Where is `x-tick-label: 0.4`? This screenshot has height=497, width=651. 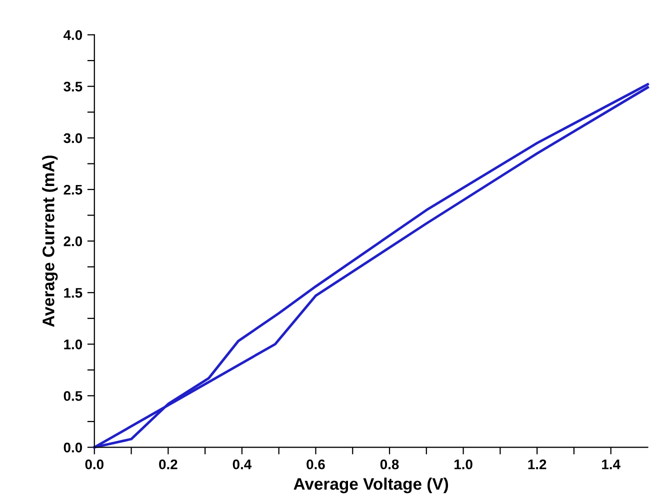 x-tick-label: 0.4 is located at coordinates (242, 464).